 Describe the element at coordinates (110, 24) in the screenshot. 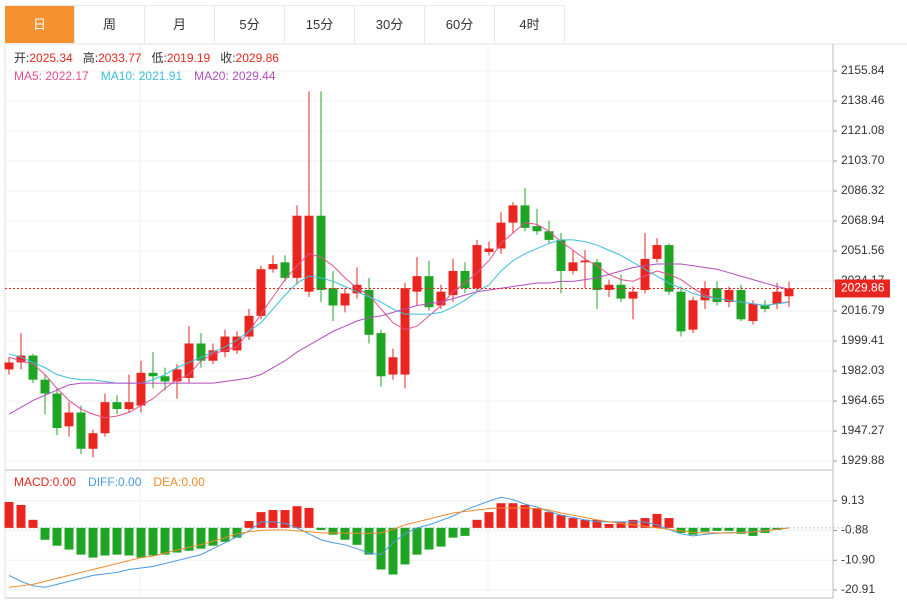

I see `period-tab: 周` at that location.